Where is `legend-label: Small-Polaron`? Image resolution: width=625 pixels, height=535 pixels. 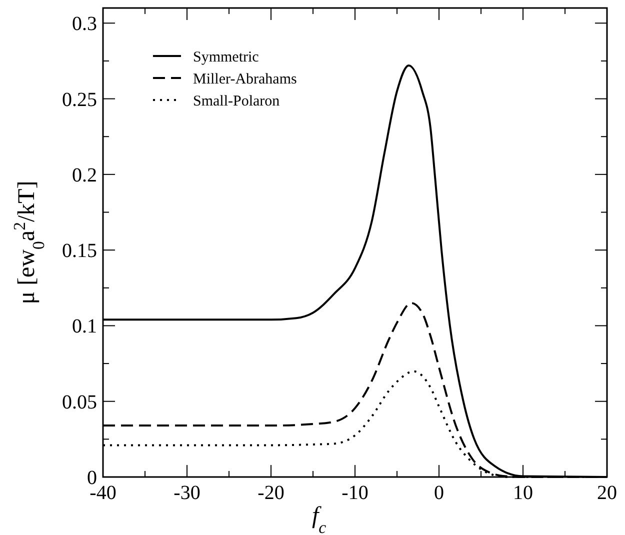 legend-label: Small-Polaron is located at coordinates (236, 101).